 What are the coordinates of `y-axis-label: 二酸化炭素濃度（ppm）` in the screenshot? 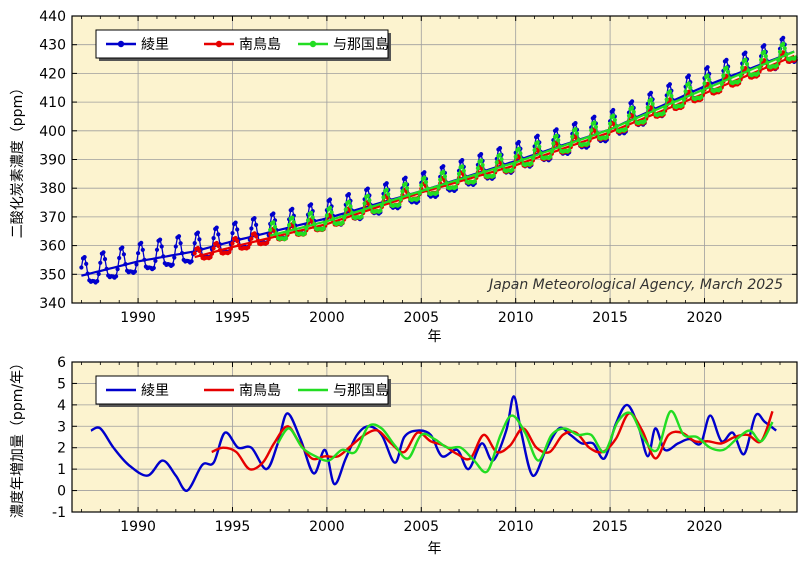 It's located at (18, 159).